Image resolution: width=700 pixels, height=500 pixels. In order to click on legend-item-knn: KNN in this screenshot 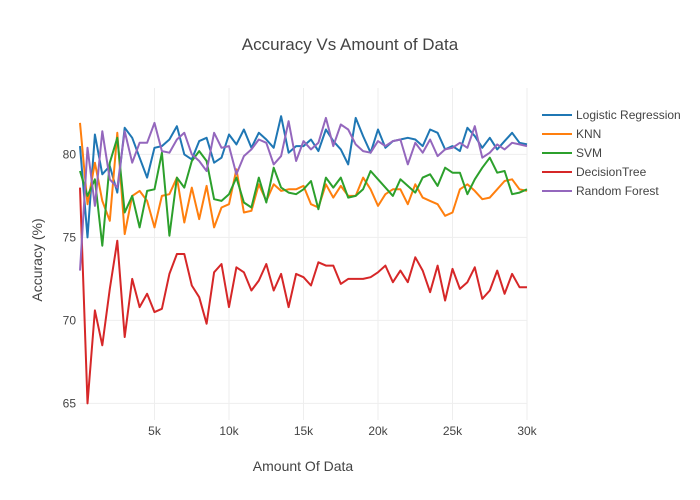, I will do `click(571, 134)`.